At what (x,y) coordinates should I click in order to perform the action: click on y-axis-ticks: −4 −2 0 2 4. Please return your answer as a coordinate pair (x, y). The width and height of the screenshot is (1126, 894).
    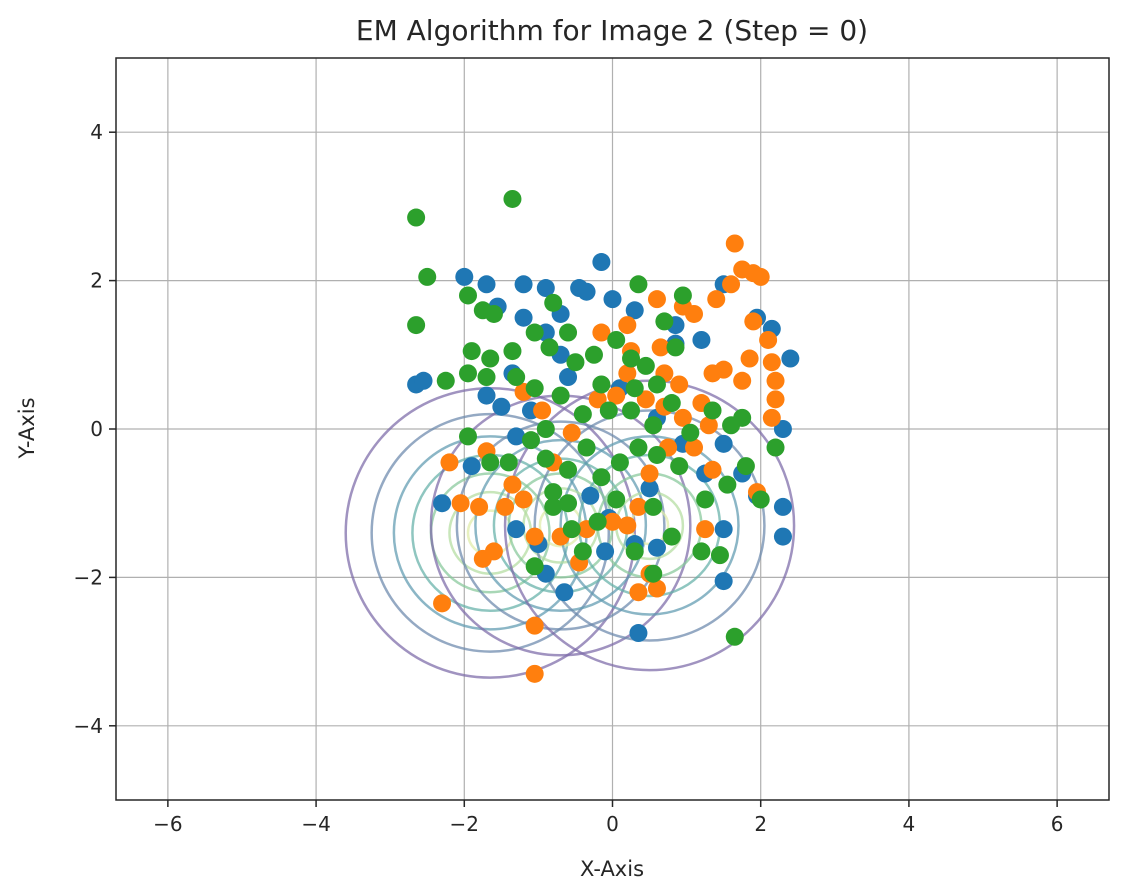
    Looking at the image, I should click on (95, 429).